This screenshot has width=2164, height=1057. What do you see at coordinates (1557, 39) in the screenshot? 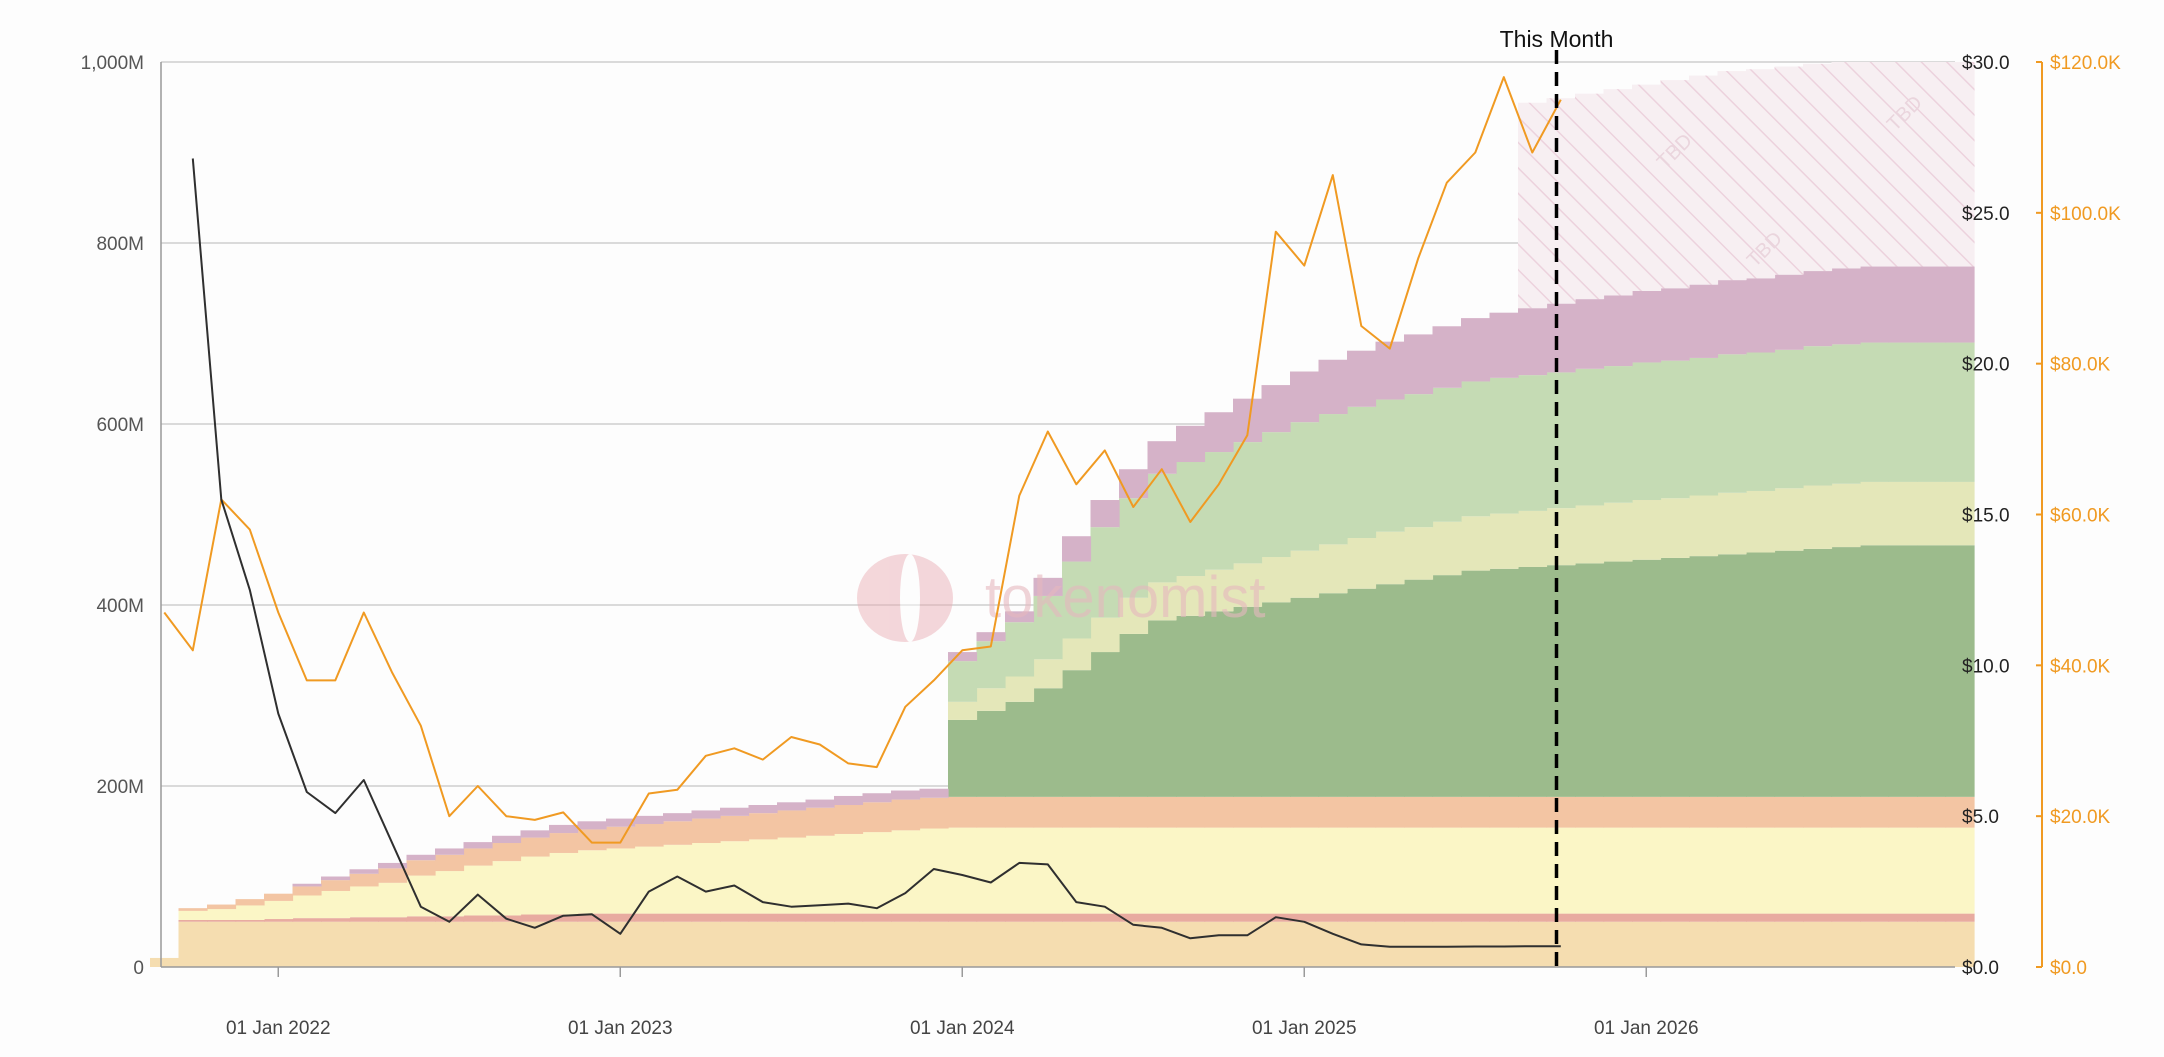
I see `this-month-label: This Month` at bounding box center [1557, 39].